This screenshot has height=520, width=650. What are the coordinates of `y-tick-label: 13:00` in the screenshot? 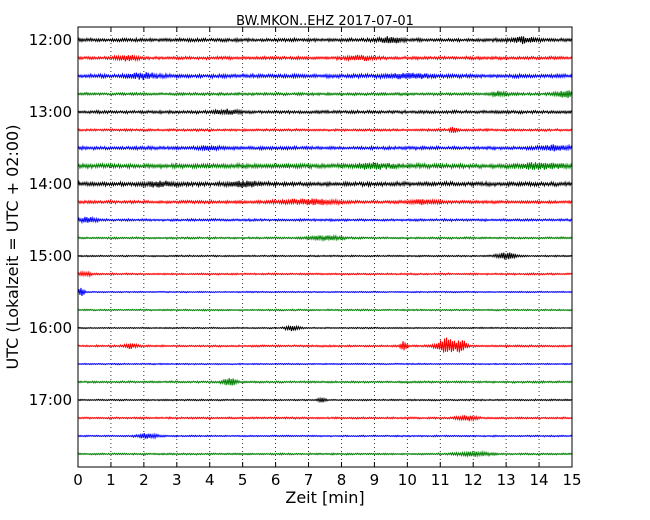 It's located at (50, 112).